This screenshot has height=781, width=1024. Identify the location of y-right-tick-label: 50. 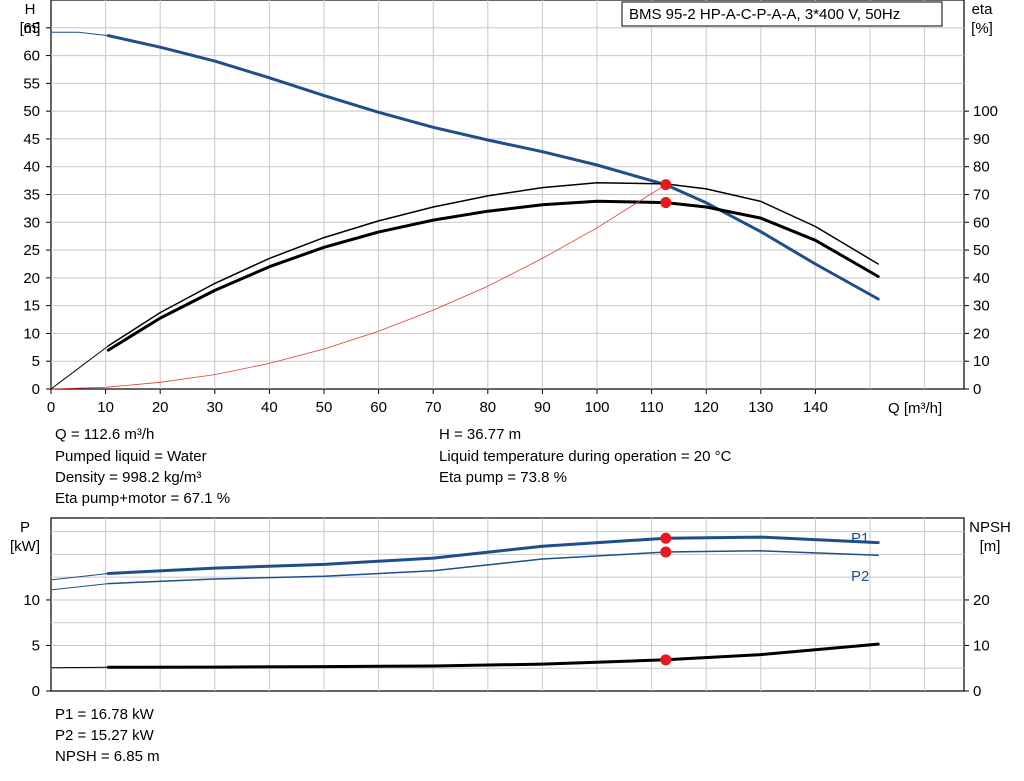
(981, 250).